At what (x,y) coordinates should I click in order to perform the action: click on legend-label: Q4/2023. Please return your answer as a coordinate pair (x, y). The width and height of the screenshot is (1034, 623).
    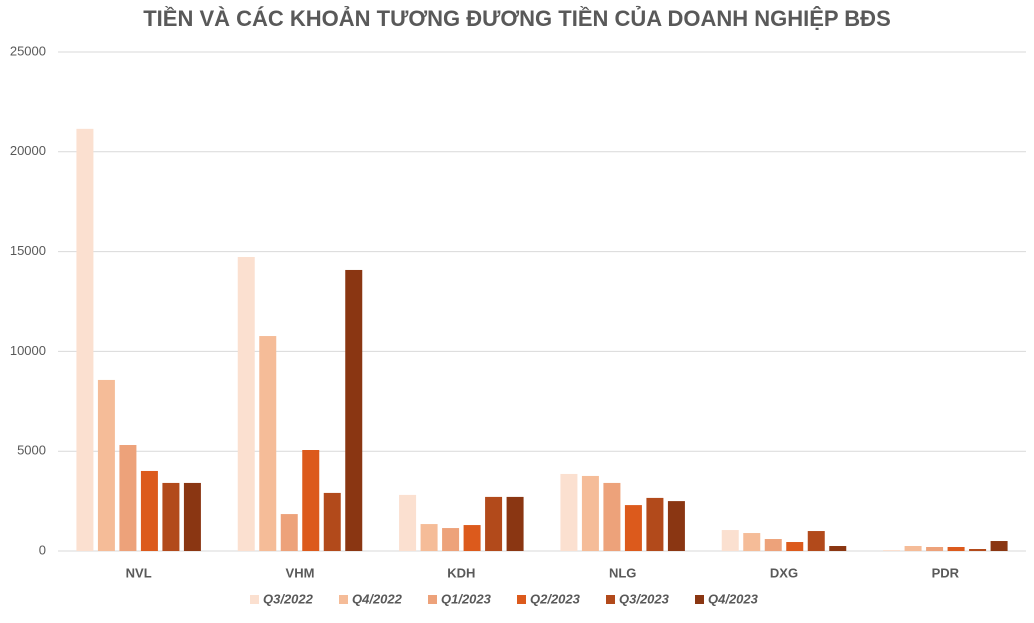
    Looking at the image, I should click on (733, 598).